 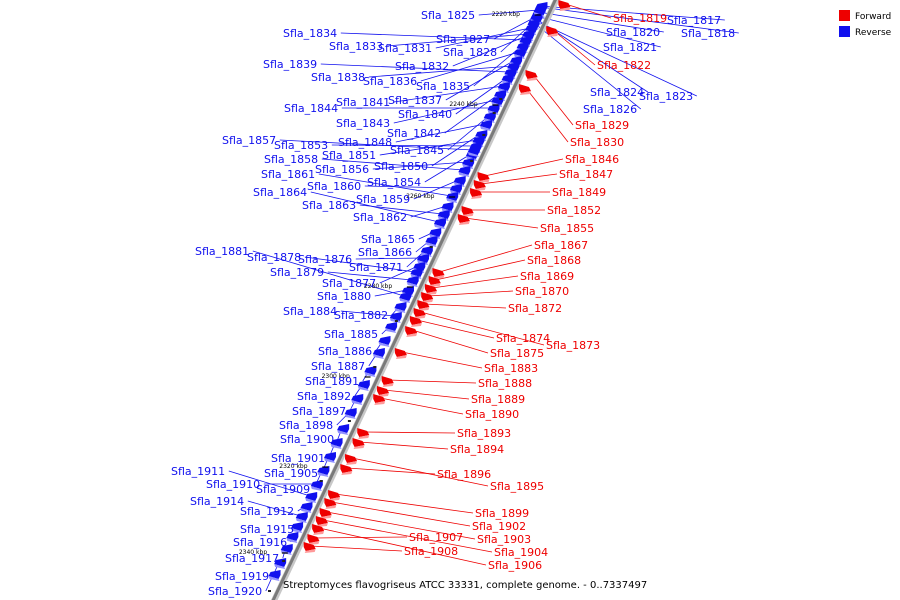 I want to click on forward-gene-label: Sfla_1873, so click(x=573, y=345).